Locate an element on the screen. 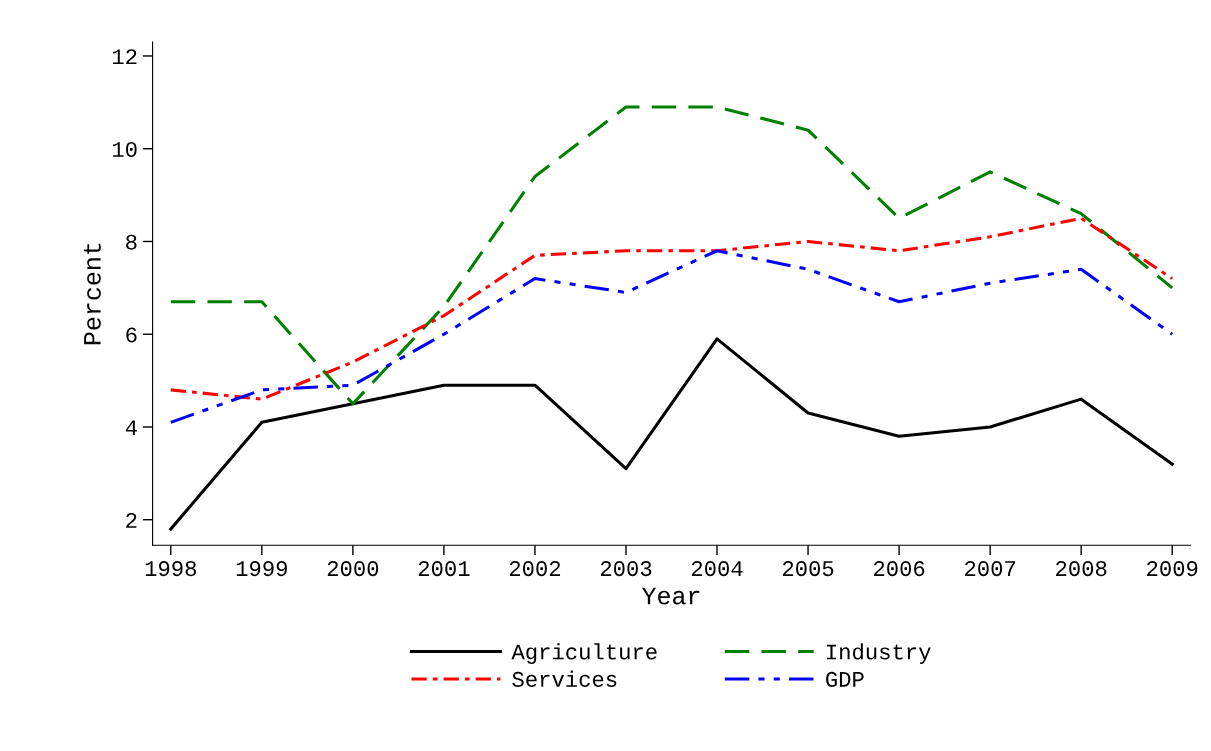 This screenshot has width=1211, height=751. x-tick-label: 1999 is located at coordinates (261, 569).